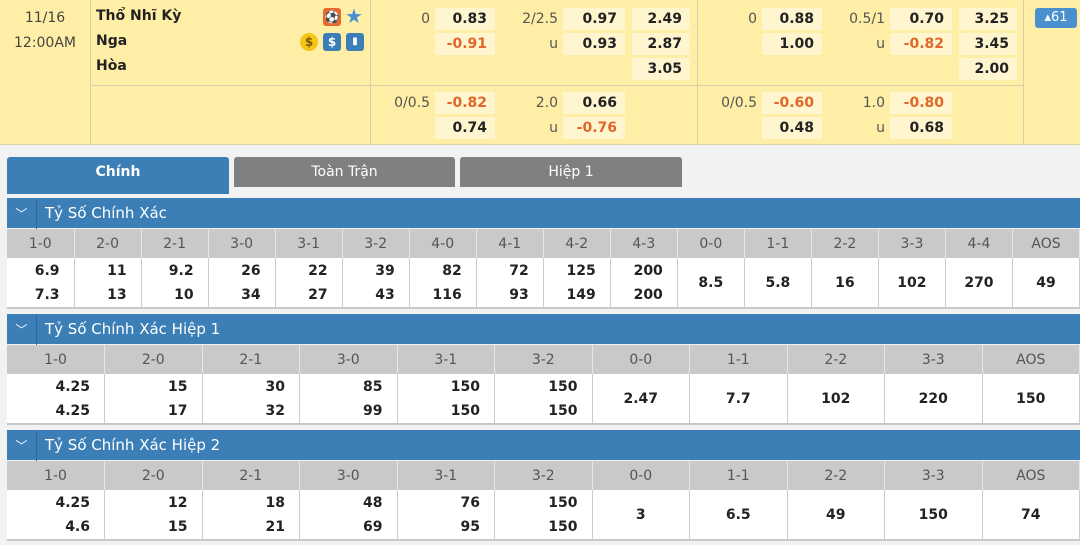 Image resolution: width=1080 pixels, height=545 pixels. What do you see at coordinates (332, 42) in the screenshot?
I see `dollar-icon: $` at bounding box center [332, 42].